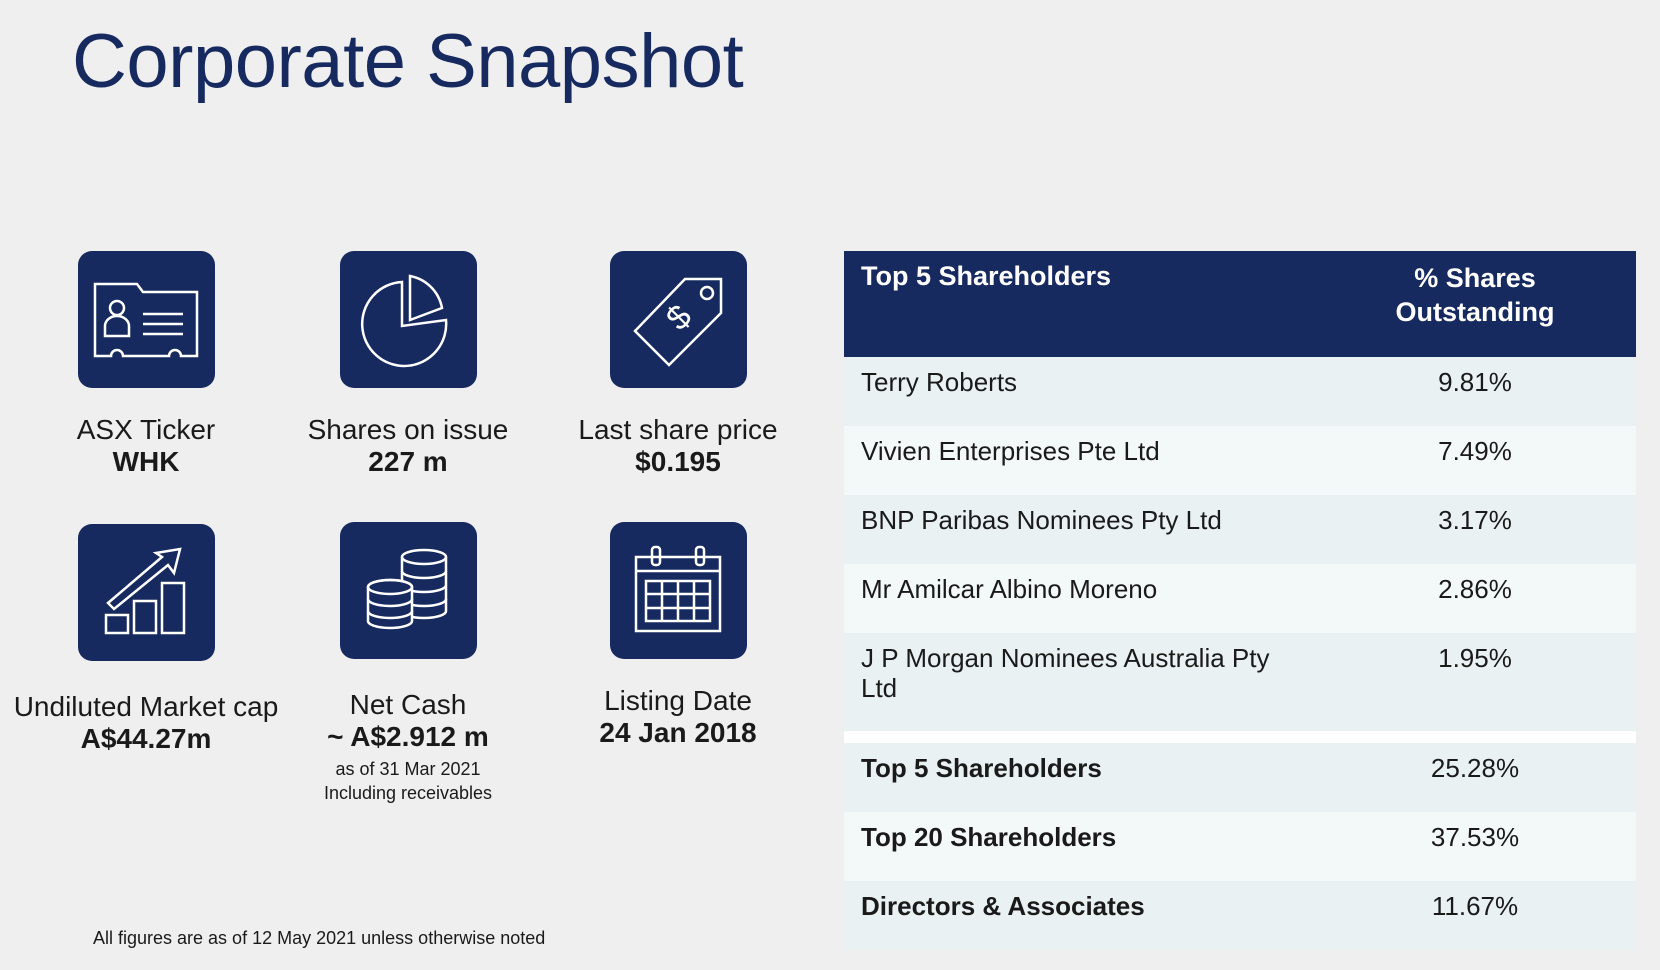  Describe the element at coordinates (408, 61) in the screenshot. I see `page-title: Corporate Snapshot` at that location.